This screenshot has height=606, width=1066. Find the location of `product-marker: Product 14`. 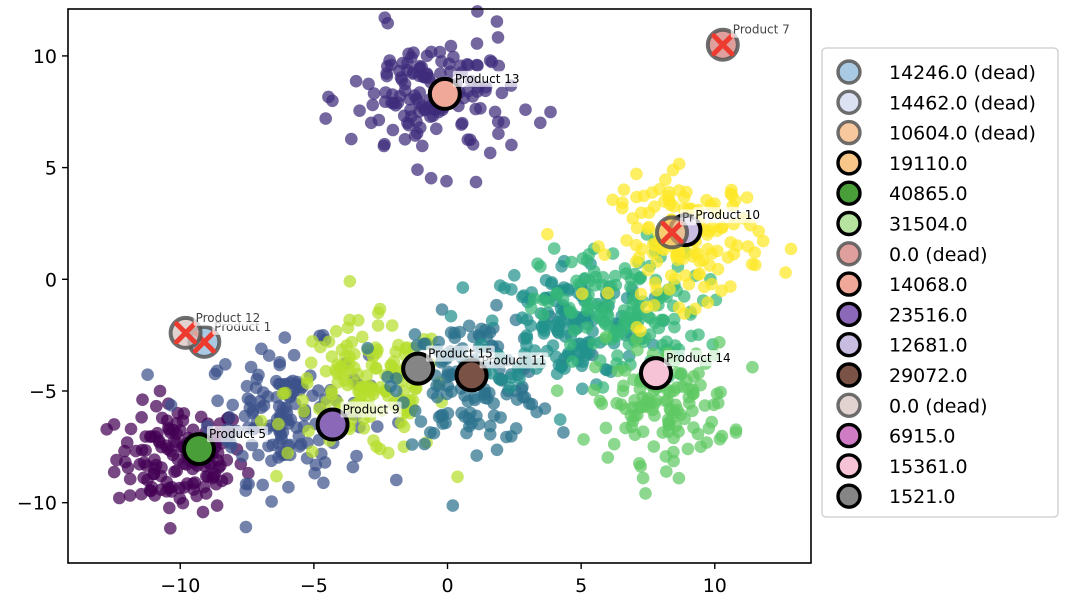

product-marker: Product 14 is located at coordinates (685, 370).